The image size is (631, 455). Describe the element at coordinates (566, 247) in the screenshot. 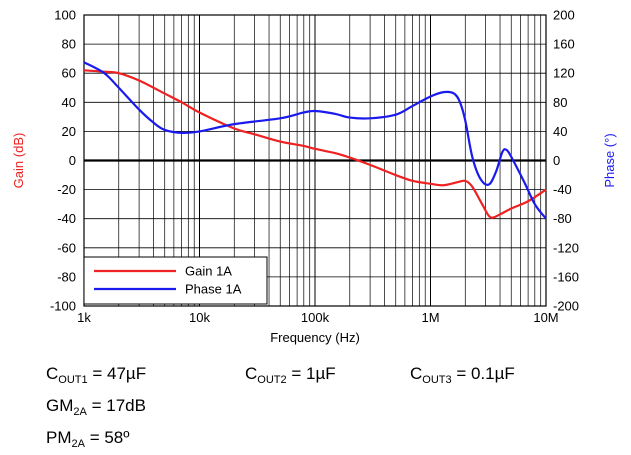

I see `y-right-tick-label: -120` at that location.